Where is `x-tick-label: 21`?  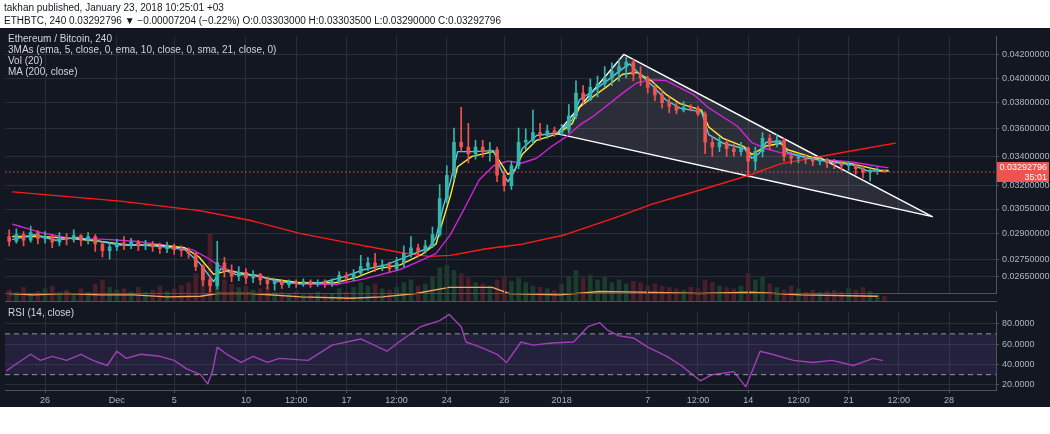
x-tick-label: 21 is located at coordinates (848, 399).